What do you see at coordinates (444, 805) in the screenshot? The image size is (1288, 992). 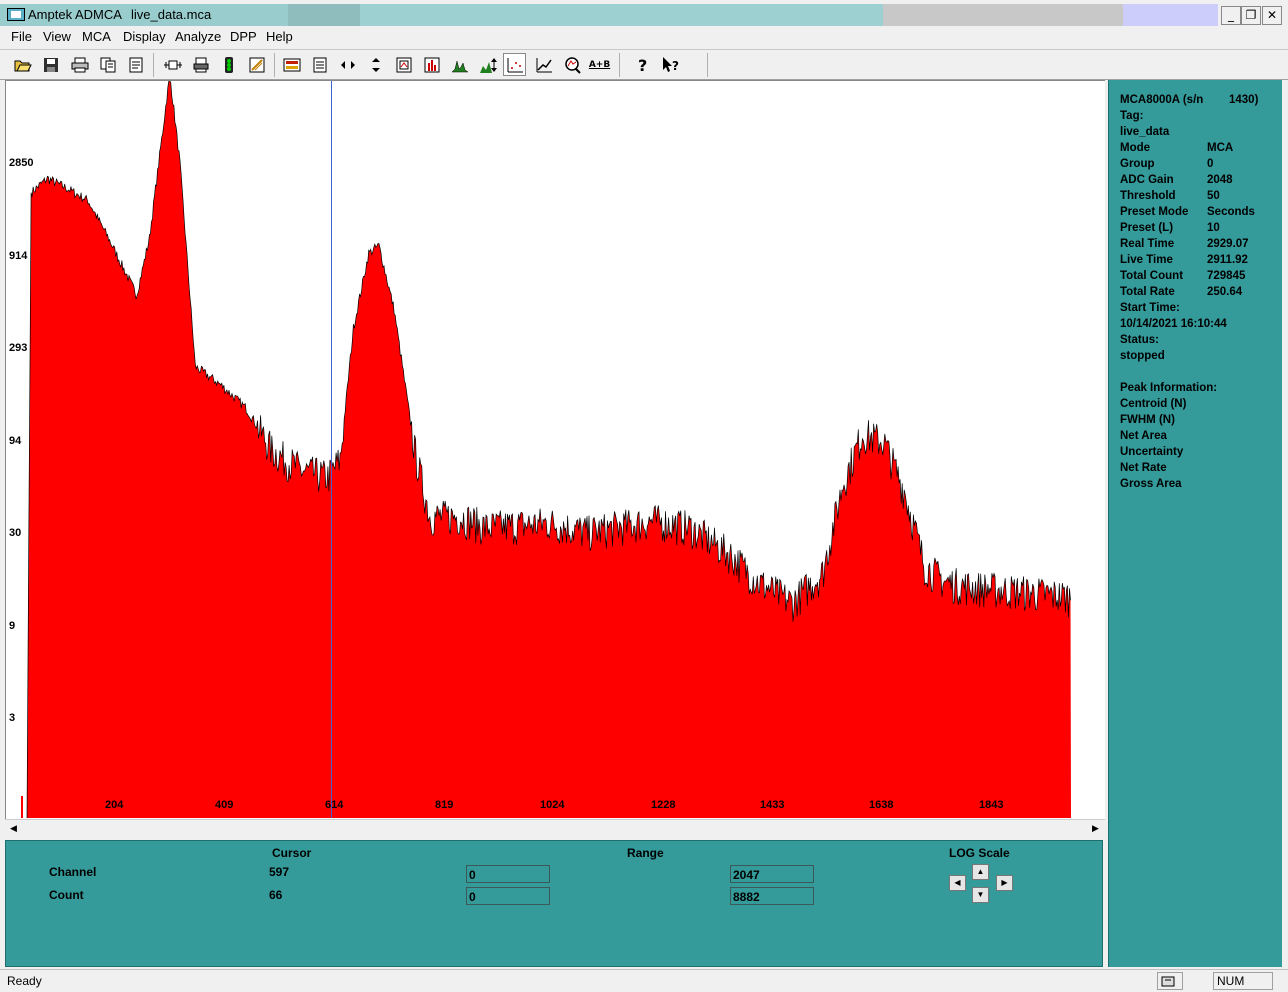 I see `x-tick-label: 819` at bounding box center [444, 805].